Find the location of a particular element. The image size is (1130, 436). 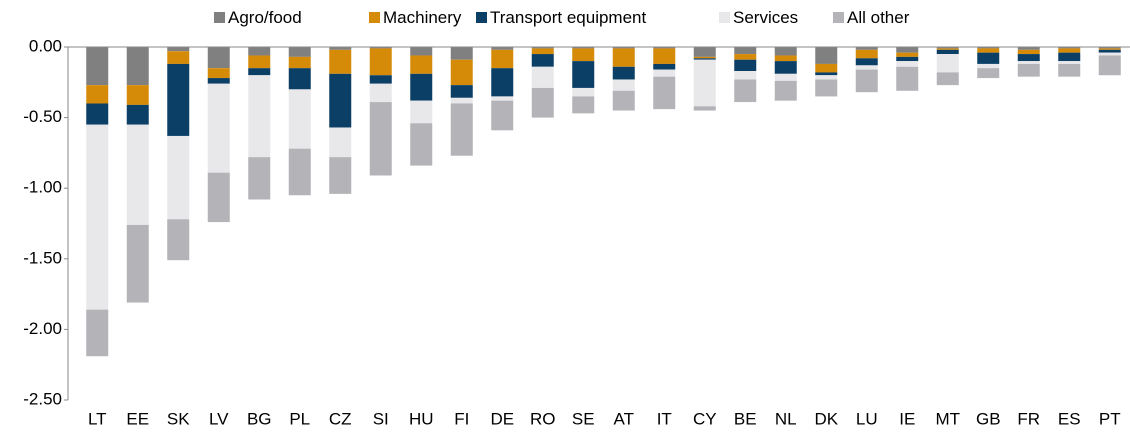

x-tick-label: MT is located at coordinates (947, 418).